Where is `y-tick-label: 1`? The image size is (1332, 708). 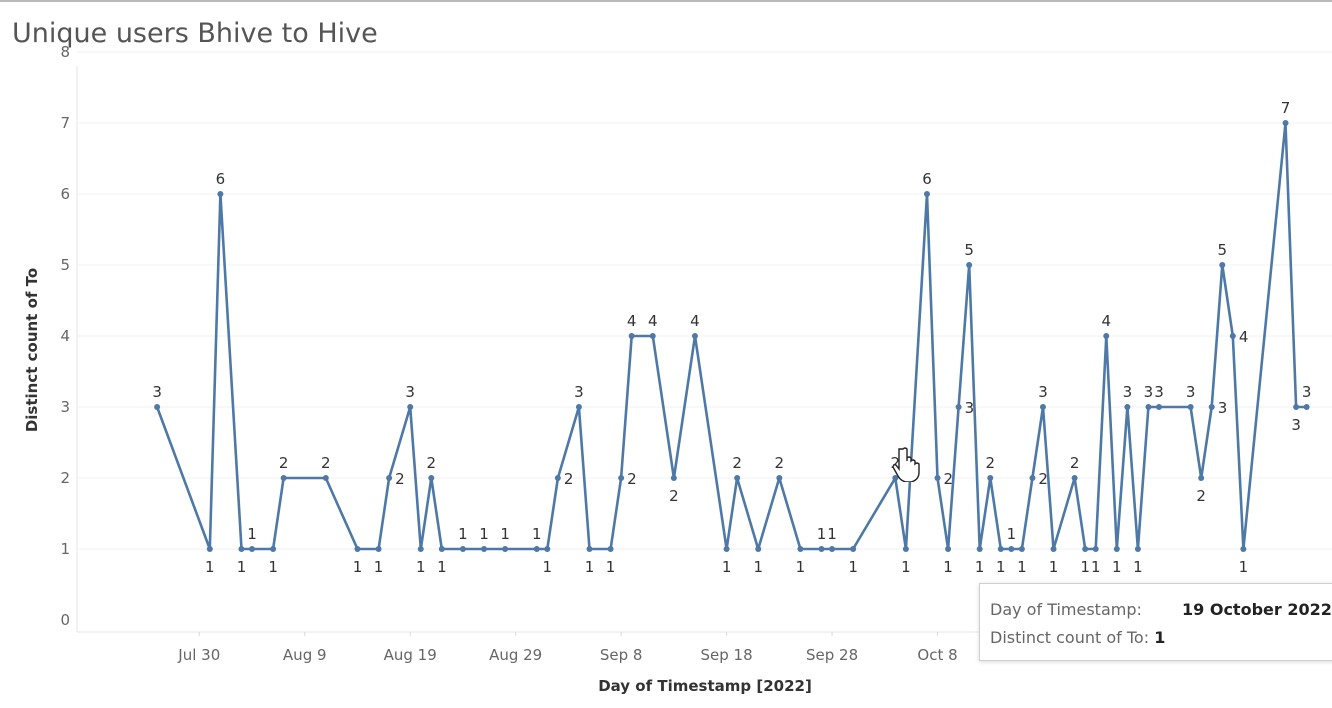
y-tick-label: 1 is located at coordinates (65, 549).